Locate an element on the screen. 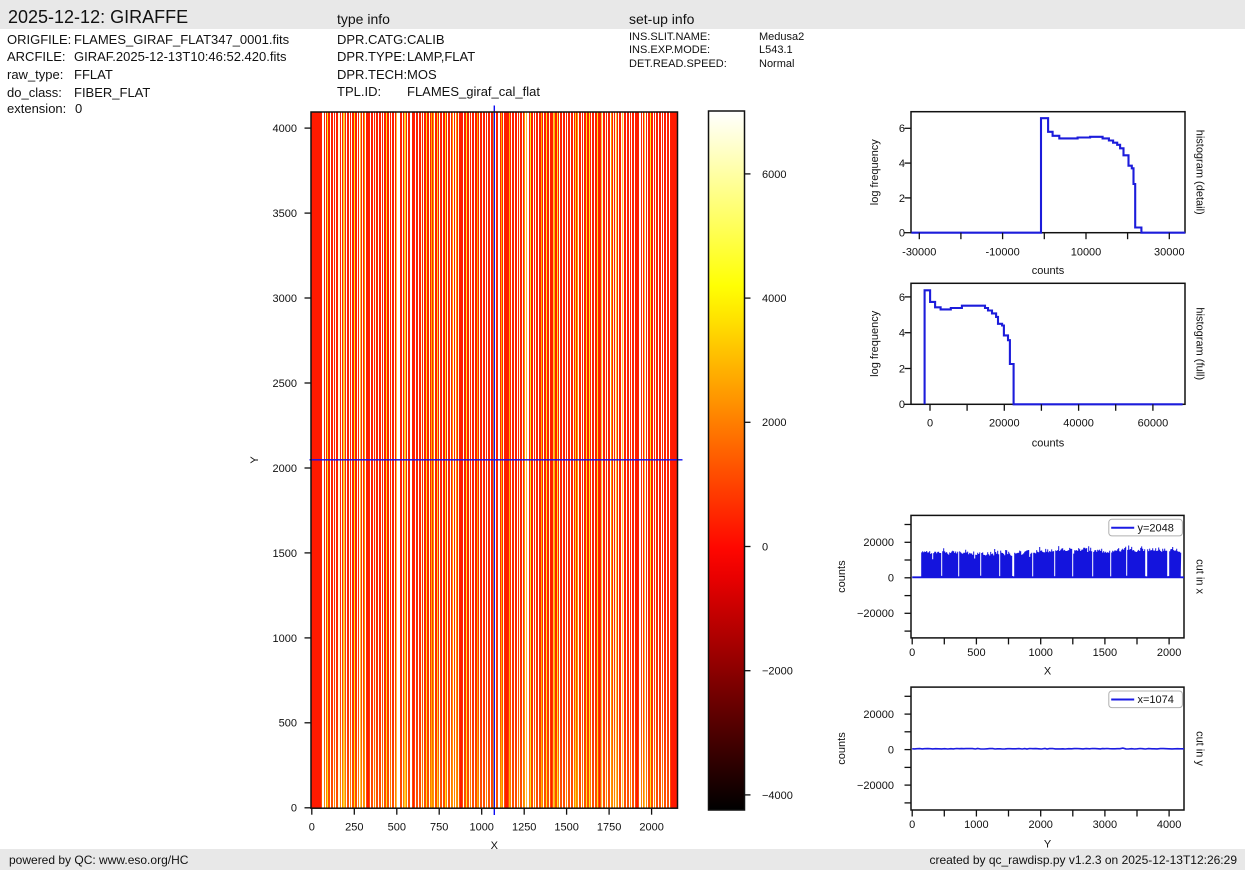  svg-text: 250 is located at coordinates (354, 828).